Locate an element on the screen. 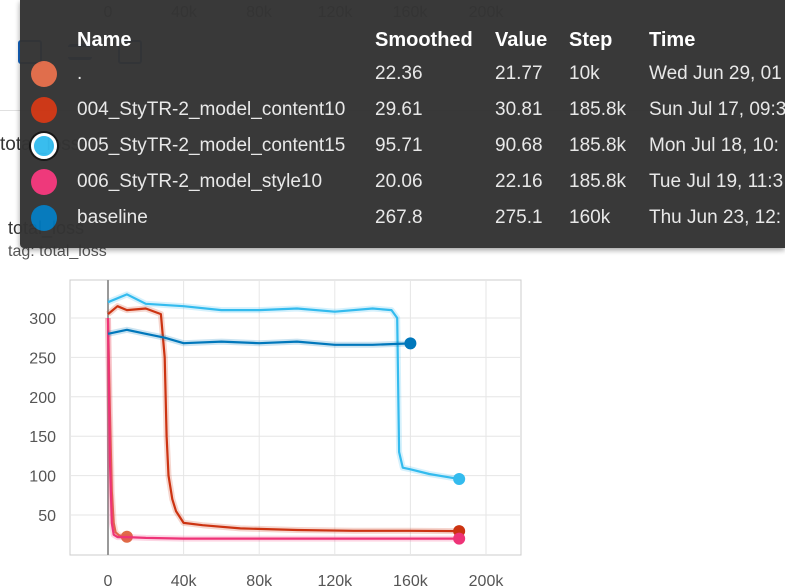  cell-time: Thu Jun 23, 12: is located at coordinates (715, 217).